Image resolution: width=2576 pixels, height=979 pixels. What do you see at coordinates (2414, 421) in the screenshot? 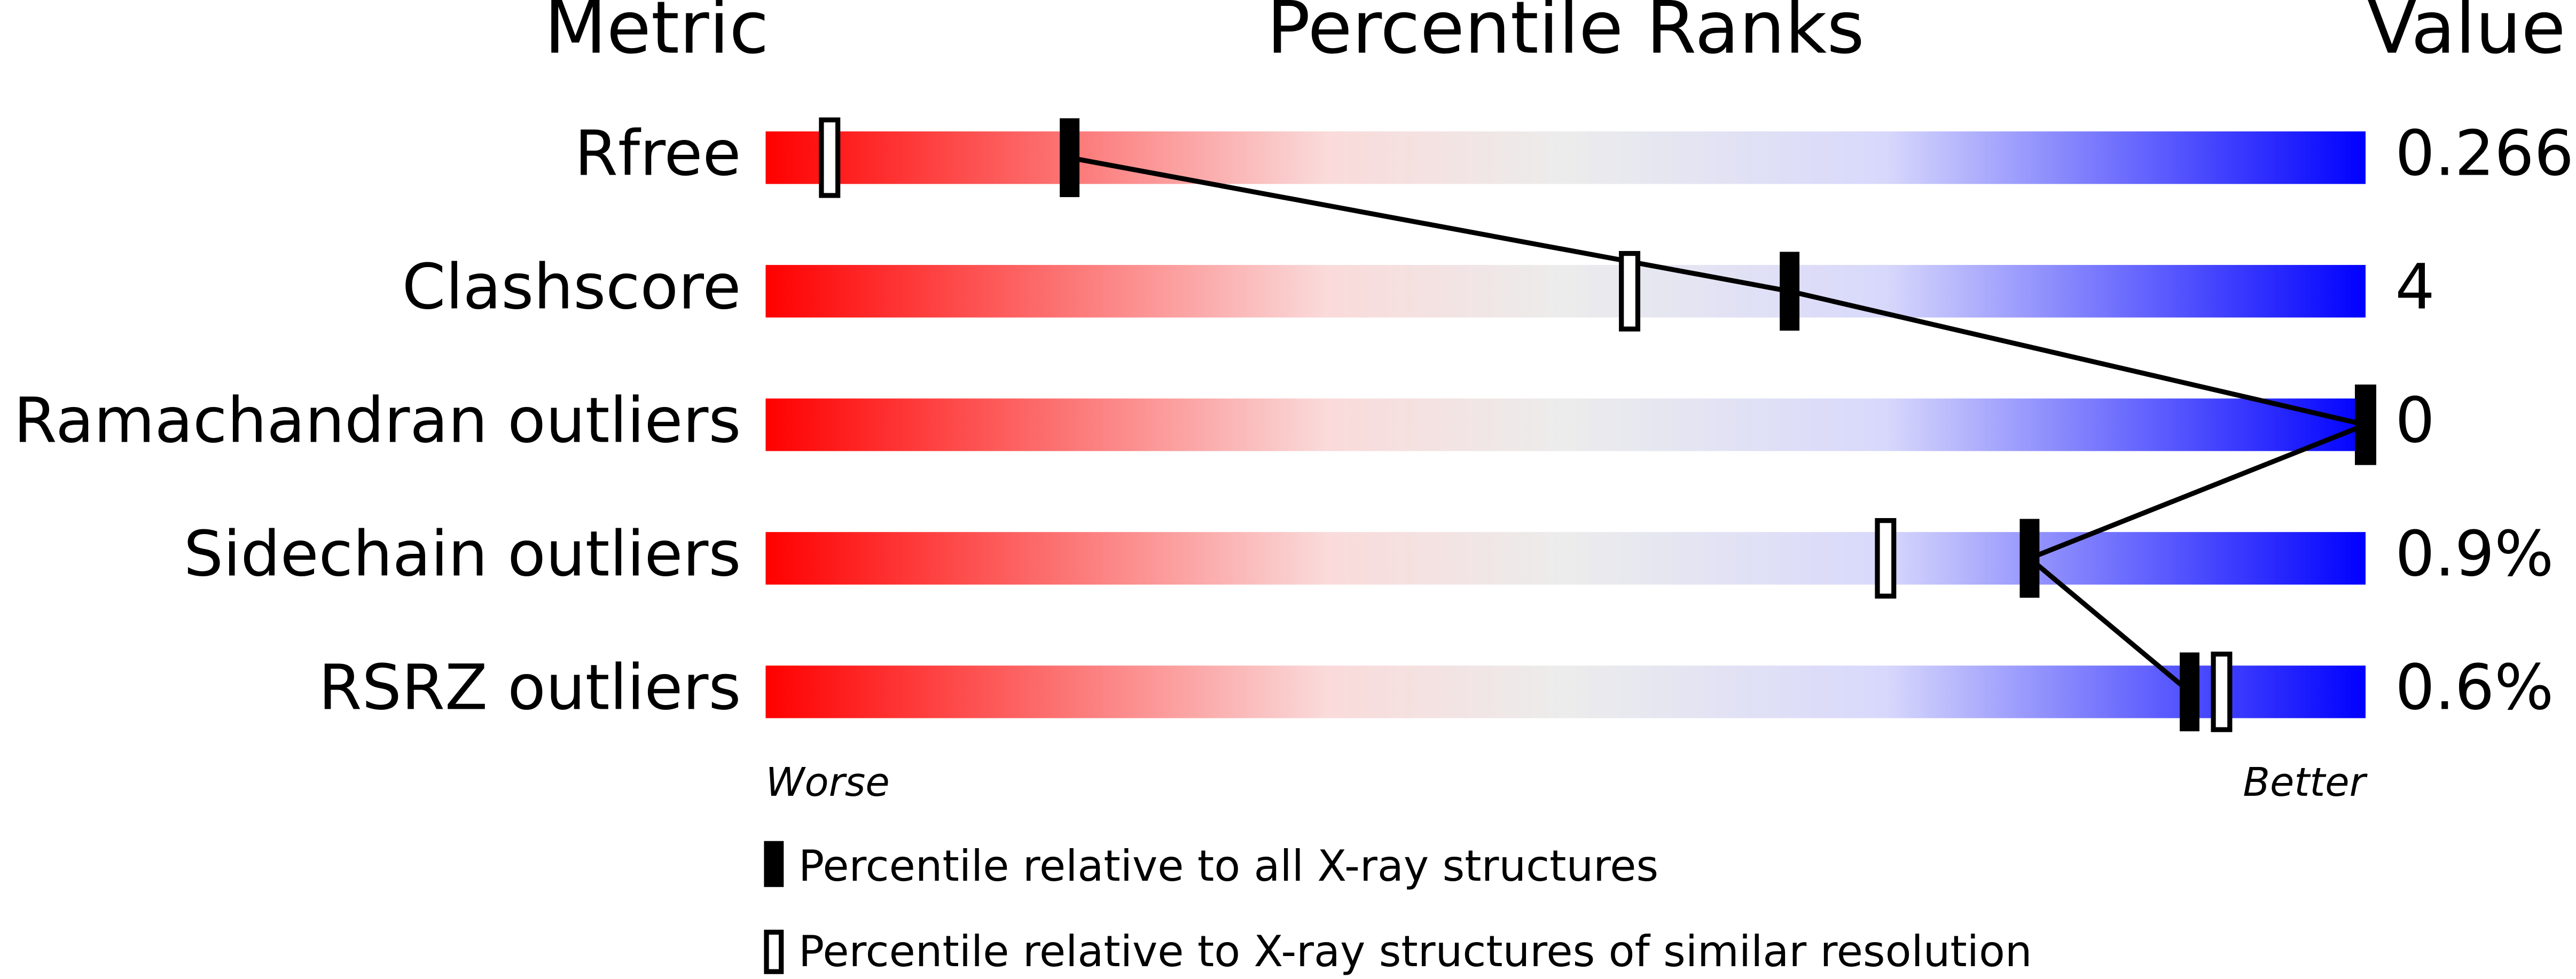
I see `value-label: 0` at bounding box center [2414, 421].